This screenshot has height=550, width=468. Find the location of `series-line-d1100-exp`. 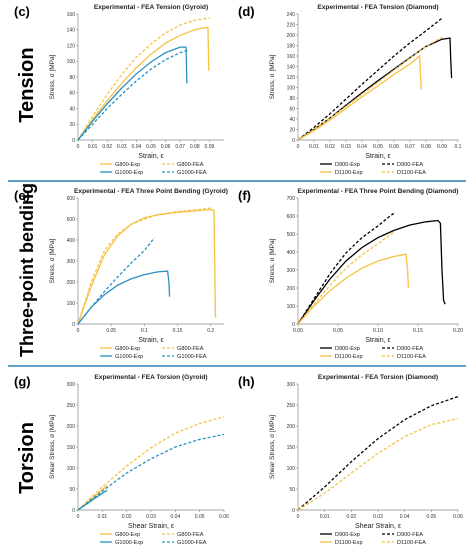

series-line-d1100-exp is located at coordinates (353, 289).